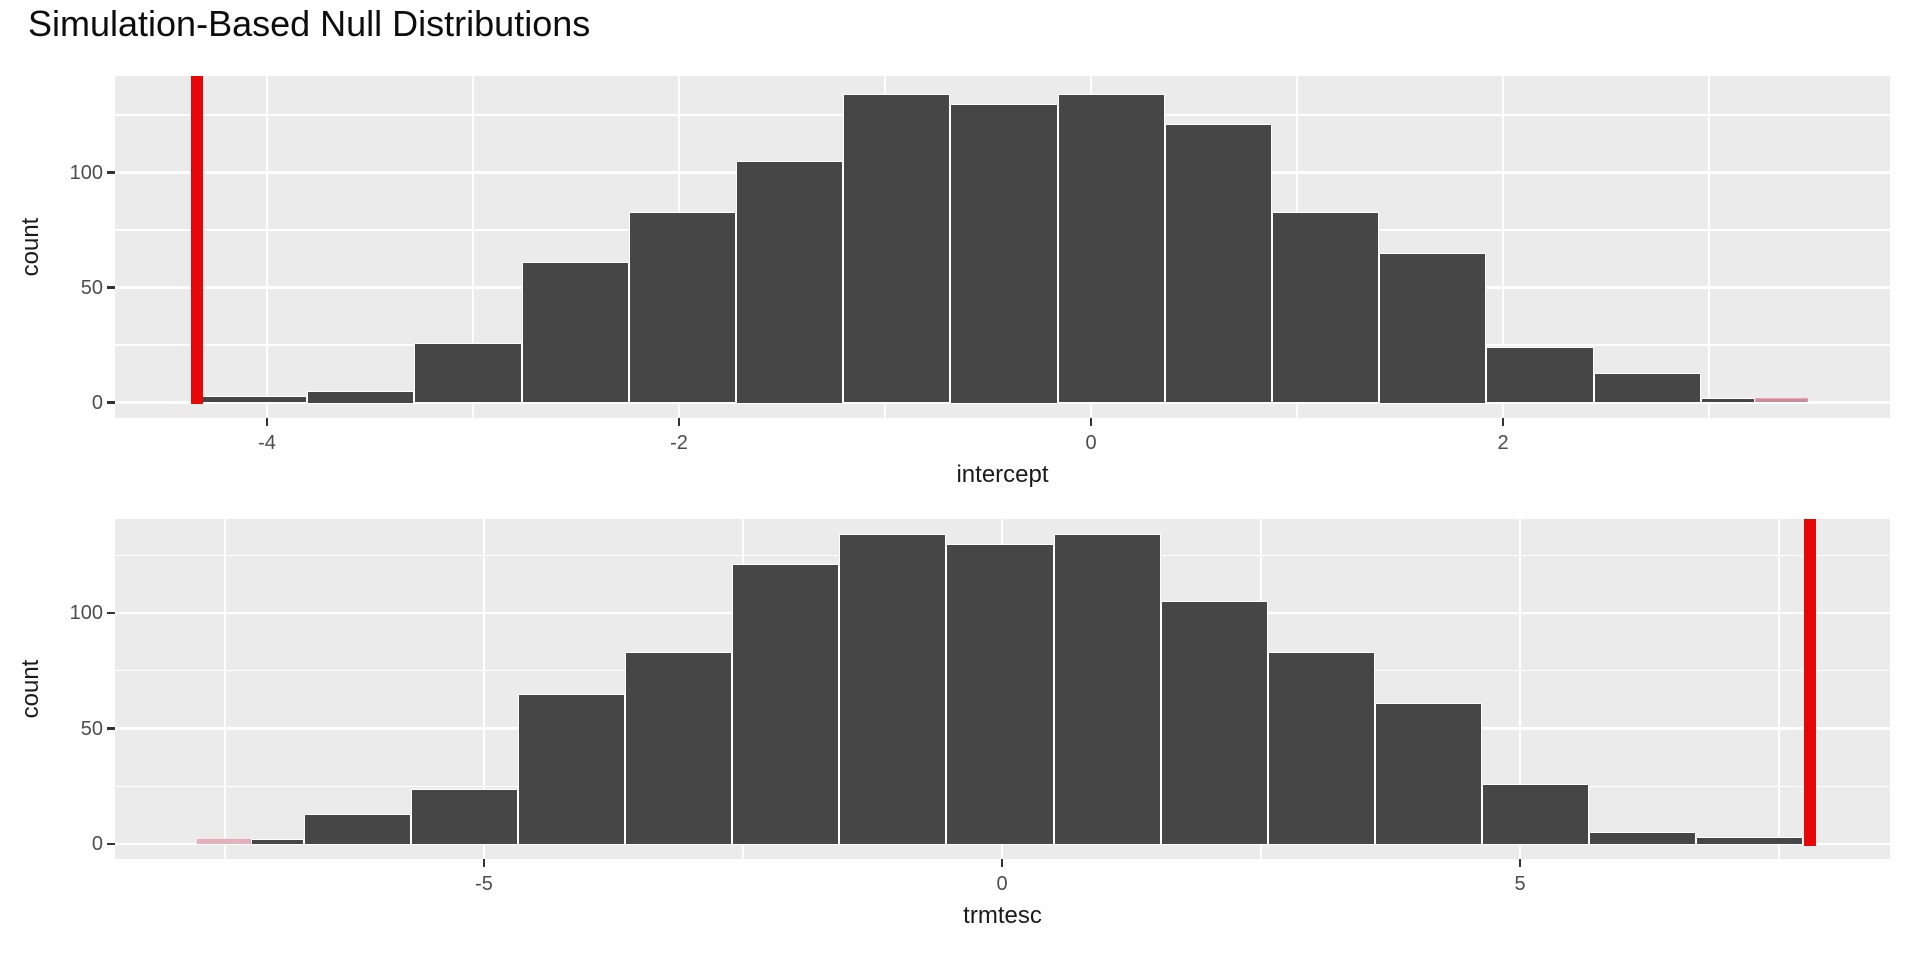  Describe the element at coordinates (484, 884) in the screenshot. I see `x-axis-tick-label: -5` at that location.